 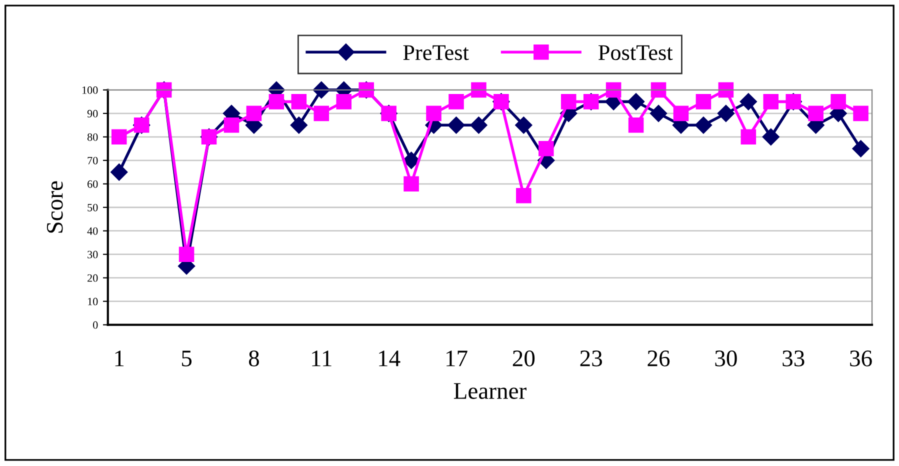 What do you see at coordinates (93, 208) in the screenshot?
I see `y-tick-label: 50` at bounding box center [93, 208].